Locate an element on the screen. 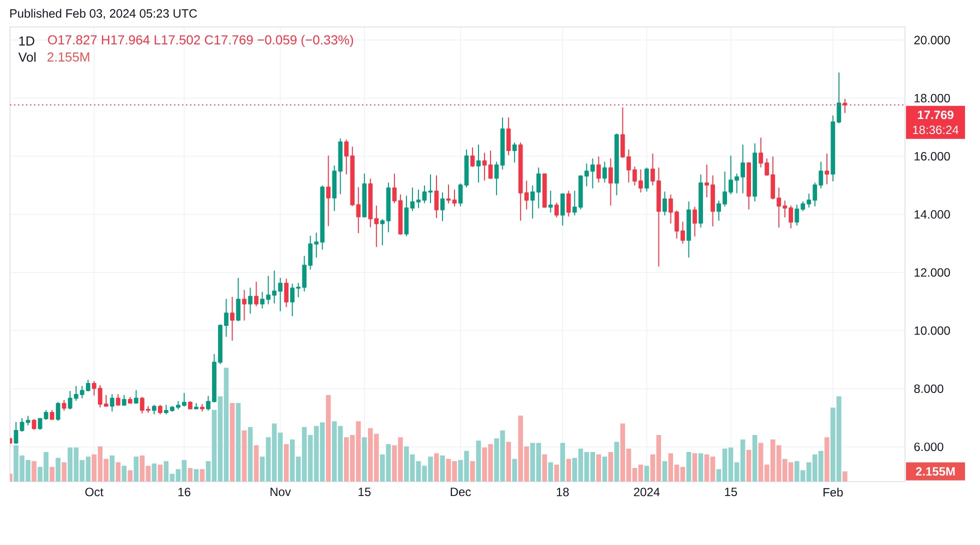  text: 18:36:24 is located at coordinates (935, 130).